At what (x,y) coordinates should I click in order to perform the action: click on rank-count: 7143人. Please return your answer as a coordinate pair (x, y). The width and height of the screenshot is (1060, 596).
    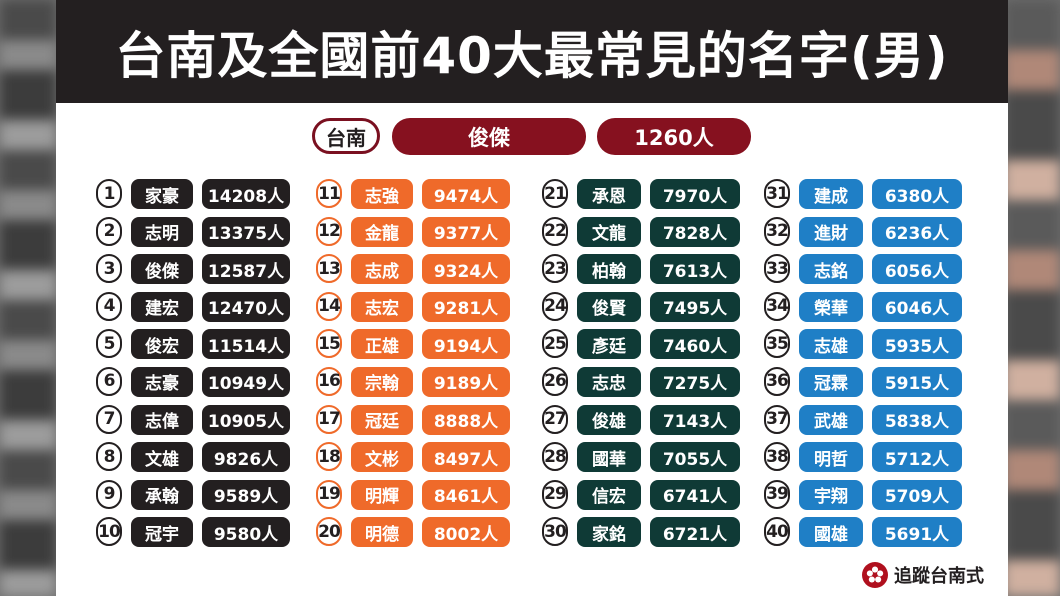
    Looking at the image, I should click on (695, 419).